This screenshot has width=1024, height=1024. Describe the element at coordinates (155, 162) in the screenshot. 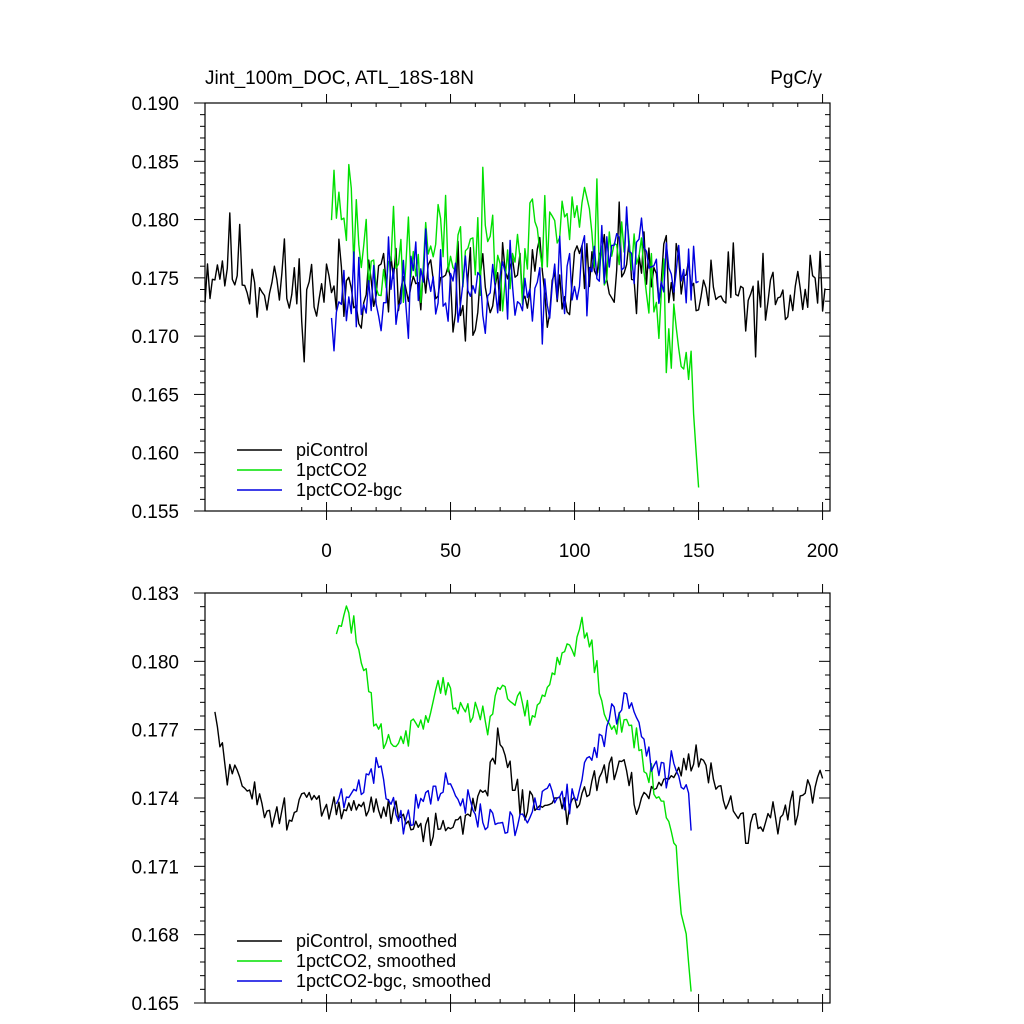

I see `top-ytick-label: 0.185` at that location.